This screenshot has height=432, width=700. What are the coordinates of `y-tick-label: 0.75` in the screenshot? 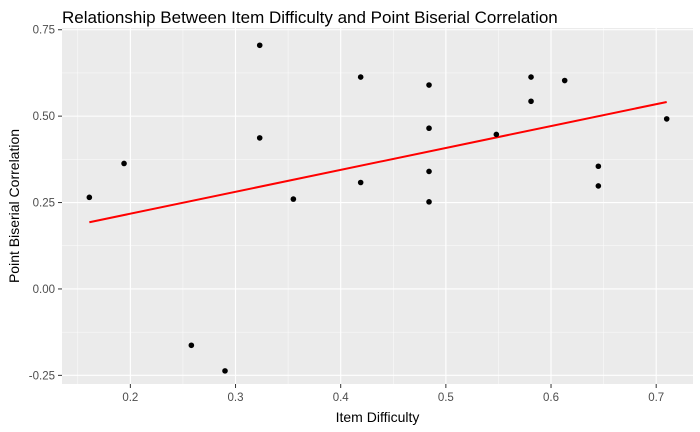 It's located at (44, 31).